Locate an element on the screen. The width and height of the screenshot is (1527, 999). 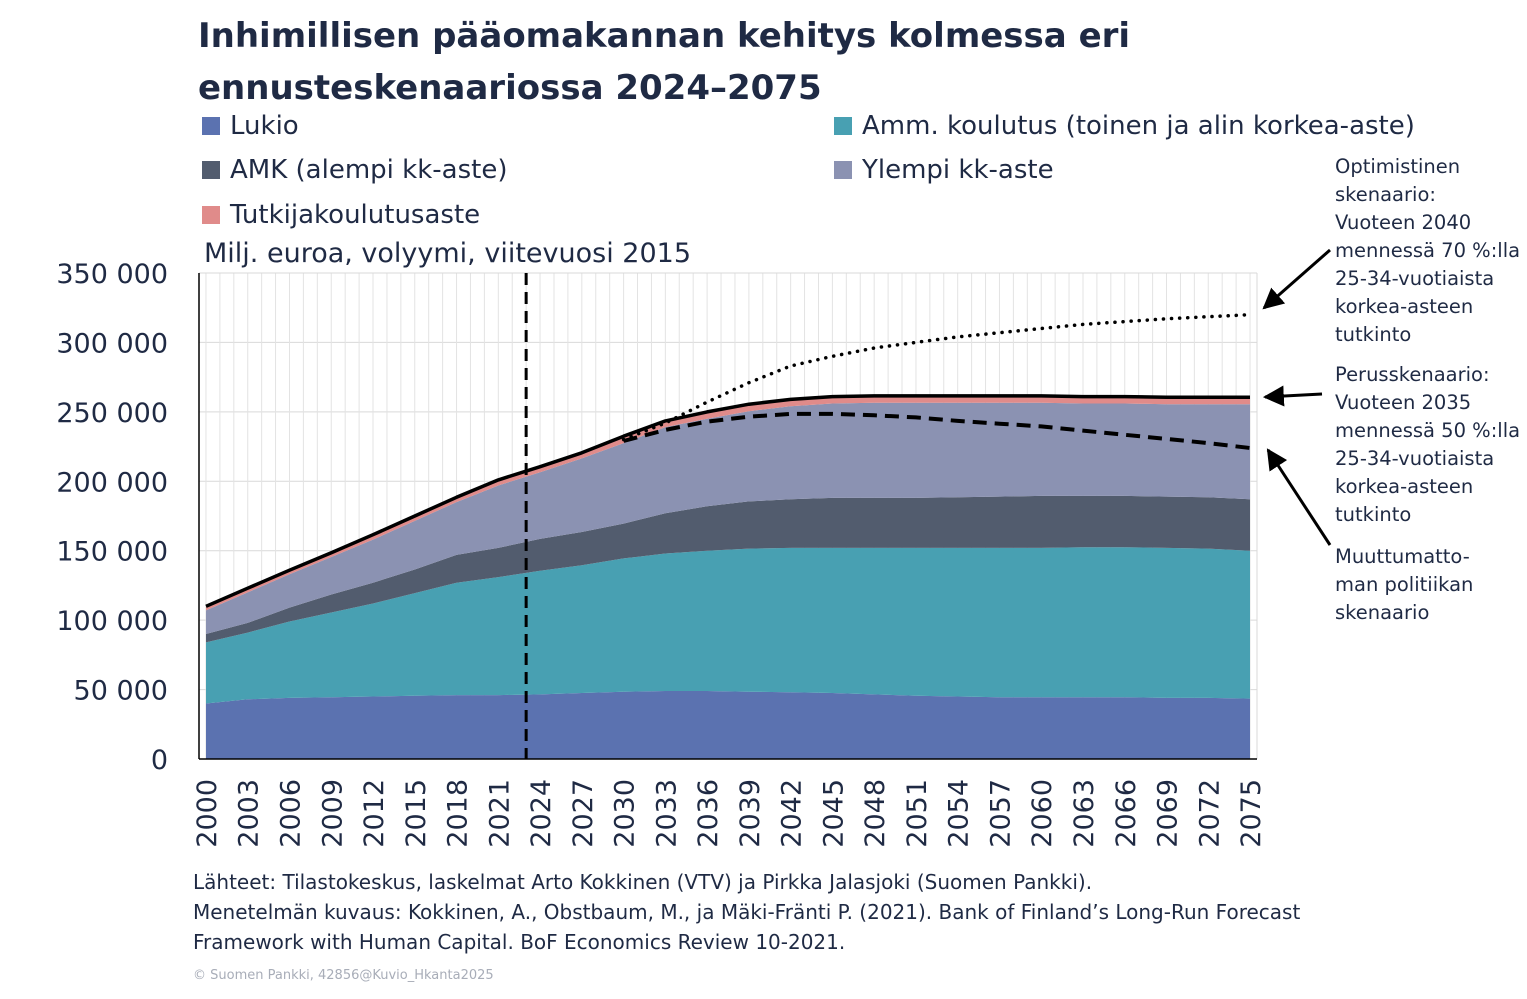
y-tick-label: 150 000 is located at coordinates (112, 552).